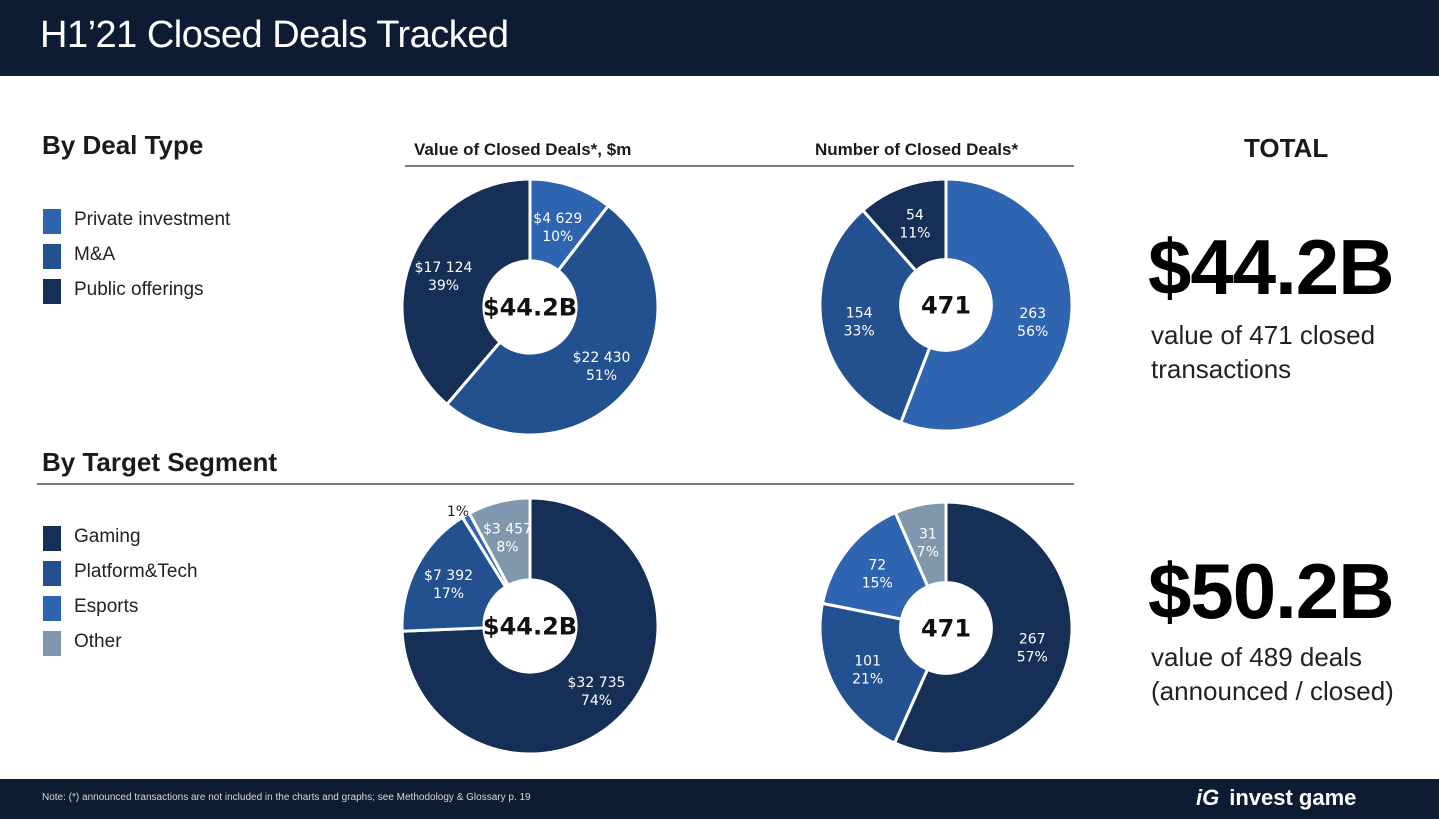  What do you see at coordinates (719, 38) in the screenshot?
I see `header-bar: H1’21 Closed Deals Tracked` at bounding box center [719, 38].